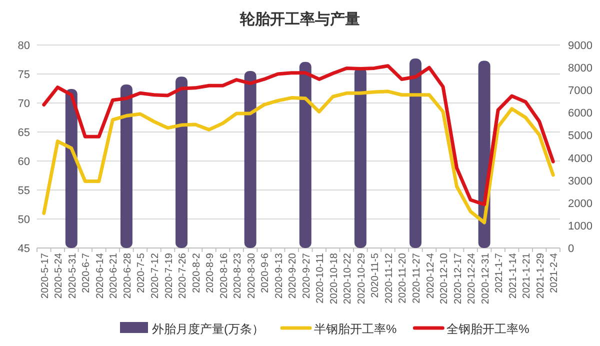 This screenshot has width=600, height=346. I want to click on x-tick-label: 2020-12-10, so click(444, 278).